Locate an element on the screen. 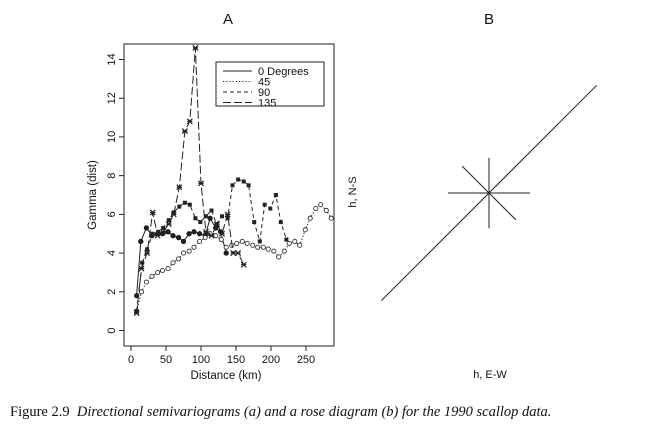 The width and height of the screenshot is (668, 433). panel-a-x-axis: 0 50 100 150 200 250 is located at coordinates (221, 356).